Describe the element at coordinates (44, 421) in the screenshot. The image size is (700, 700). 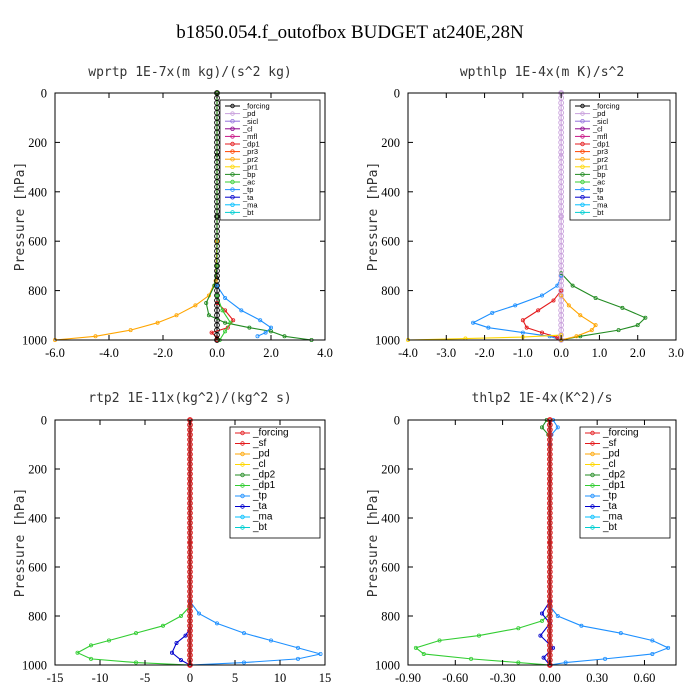
I see `y-tick-label: 0` at that location.